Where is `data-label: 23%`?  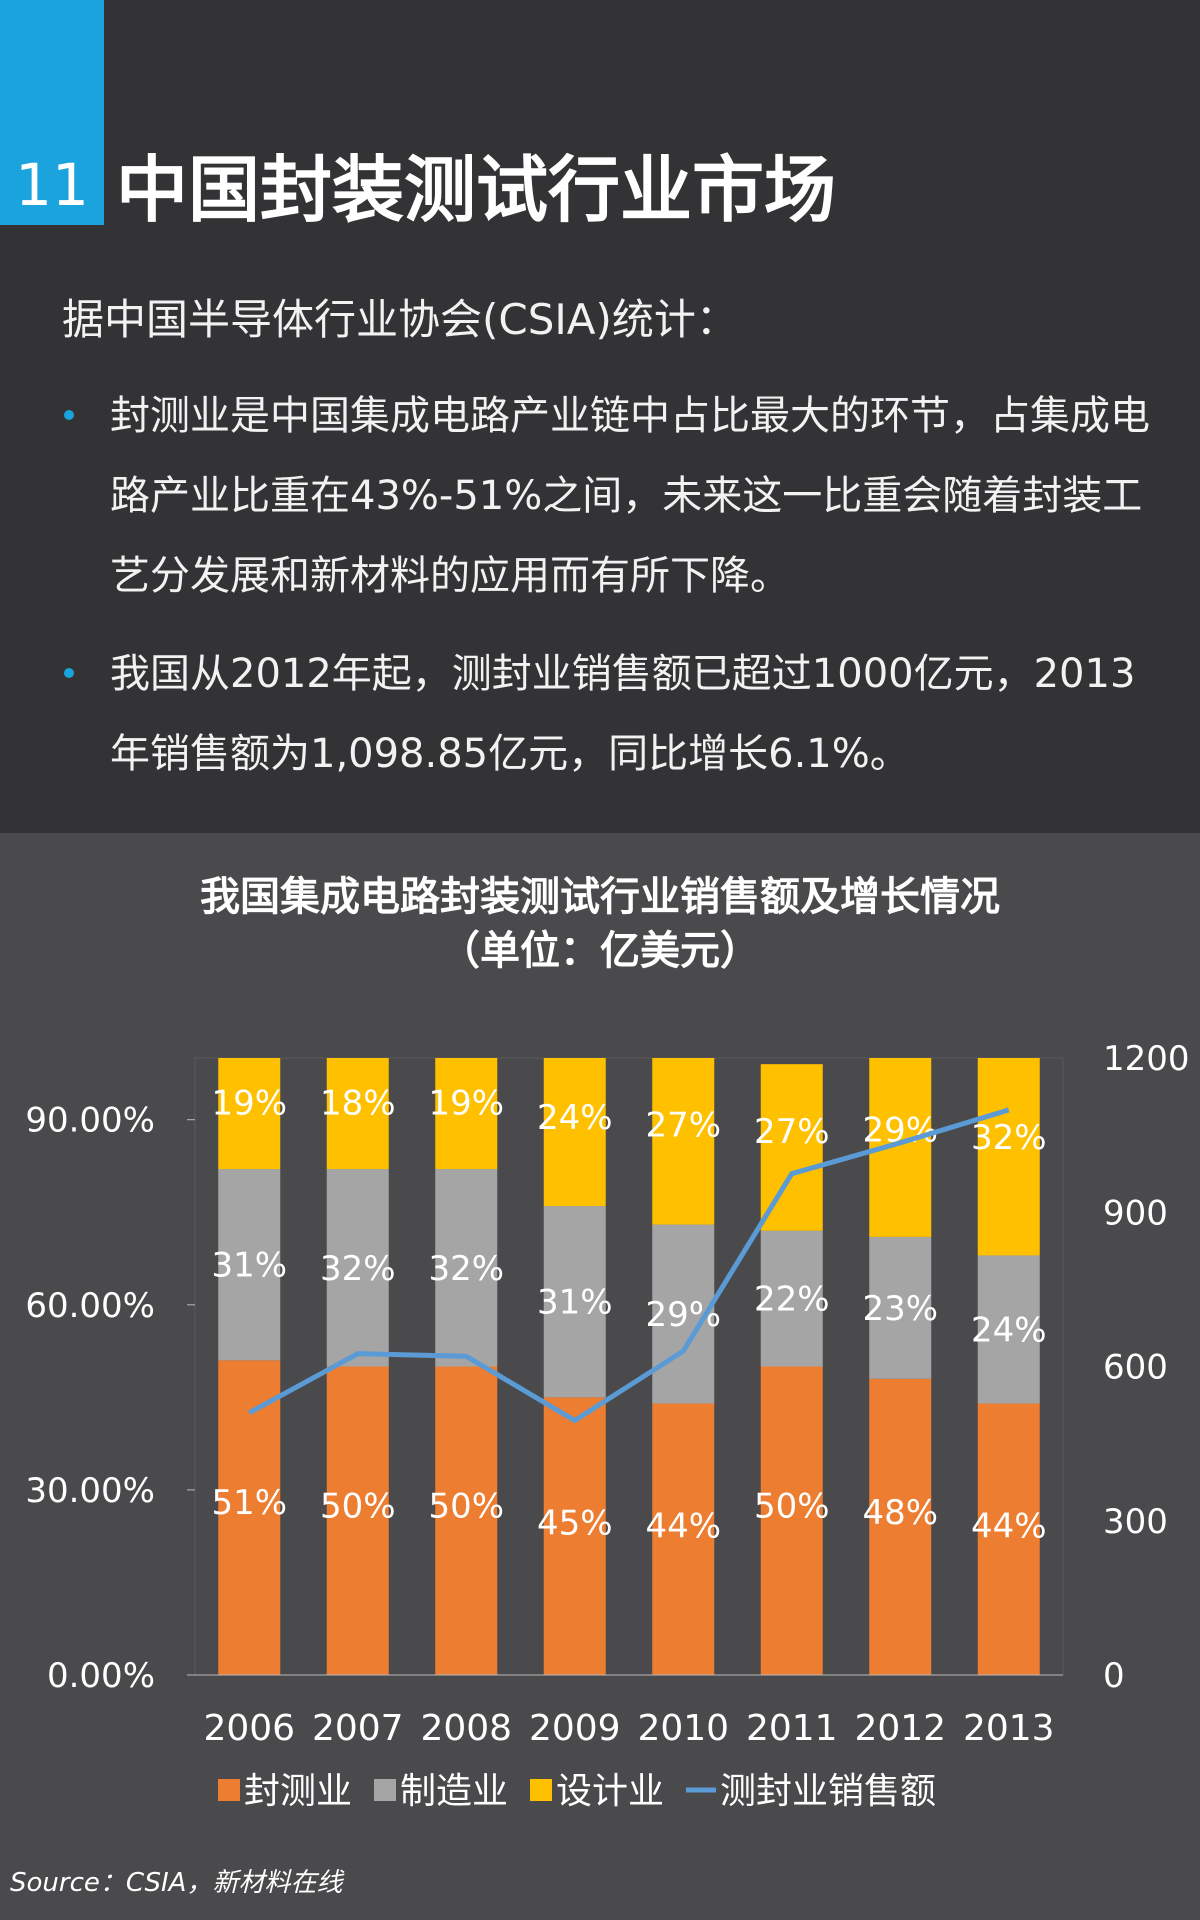 data-label: 23% is located at coordinates (900, 1309).